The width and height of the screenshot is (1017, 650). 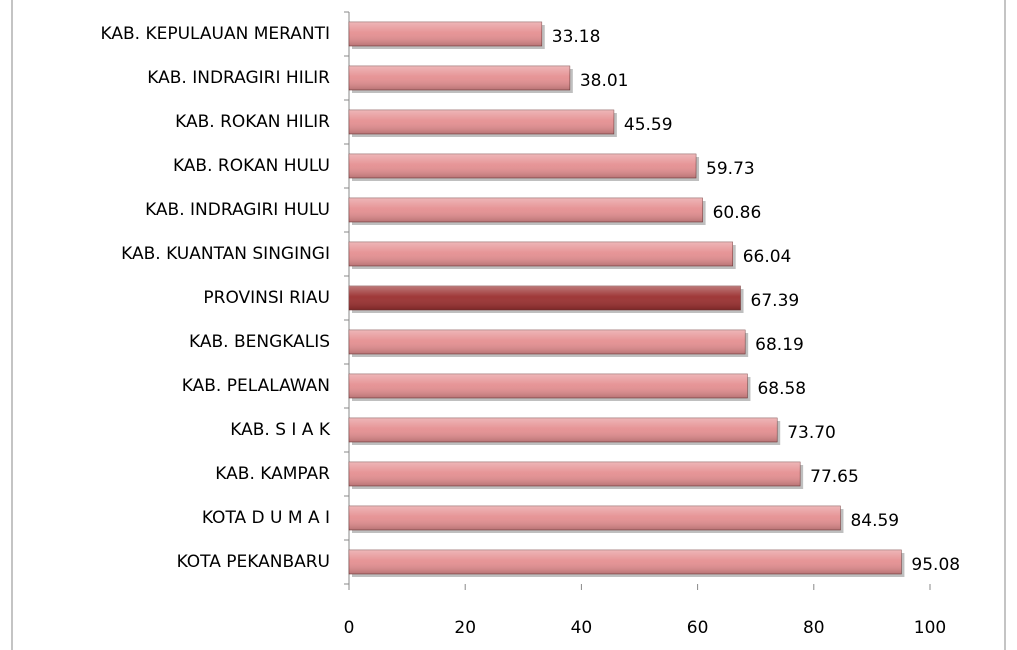 I want to click on y-tick-label: KOTA D U M A I, so click(x=266, y=518).